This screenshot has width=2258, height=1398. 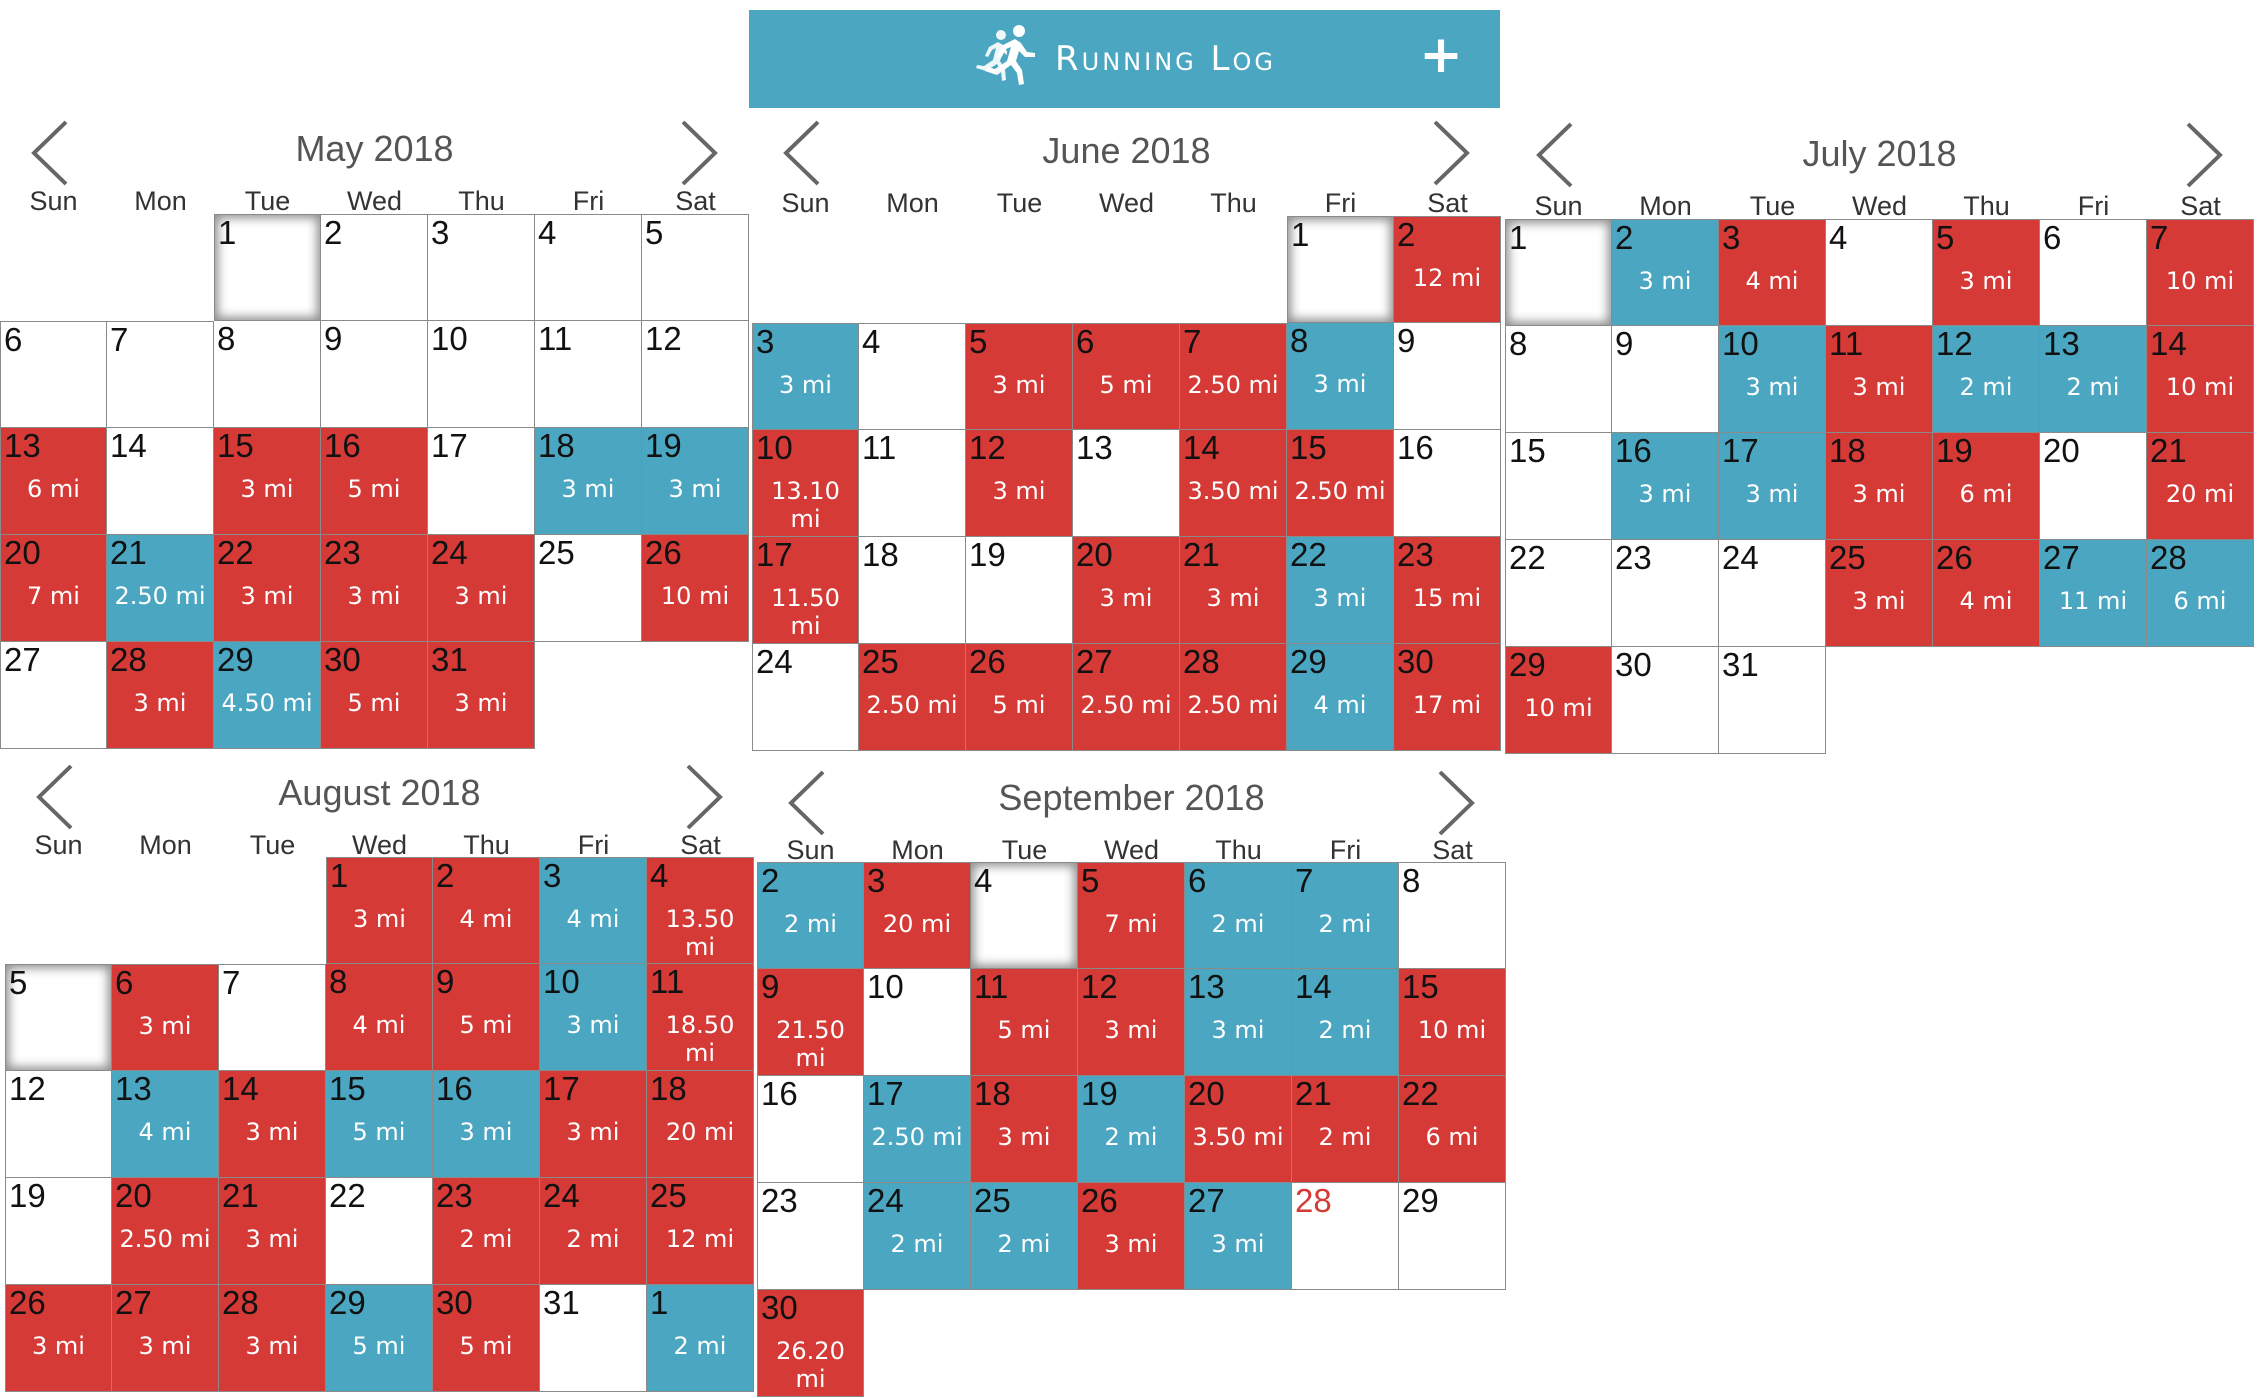 What do you see at coordinates (1447, 590) in the screenshot?
I see `day-cell: 23 15 mi` at bounding box center [1447, 590].